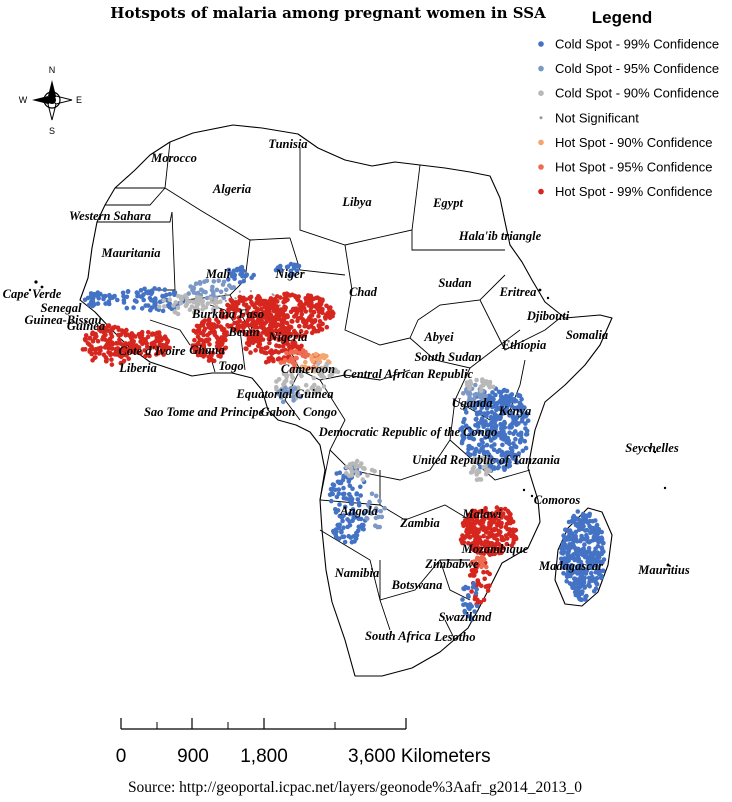 Image resolution: width=732 pixels, height=802 pixels. I want to click on country-label-madagascar: Madagascar, so click(570, 566).